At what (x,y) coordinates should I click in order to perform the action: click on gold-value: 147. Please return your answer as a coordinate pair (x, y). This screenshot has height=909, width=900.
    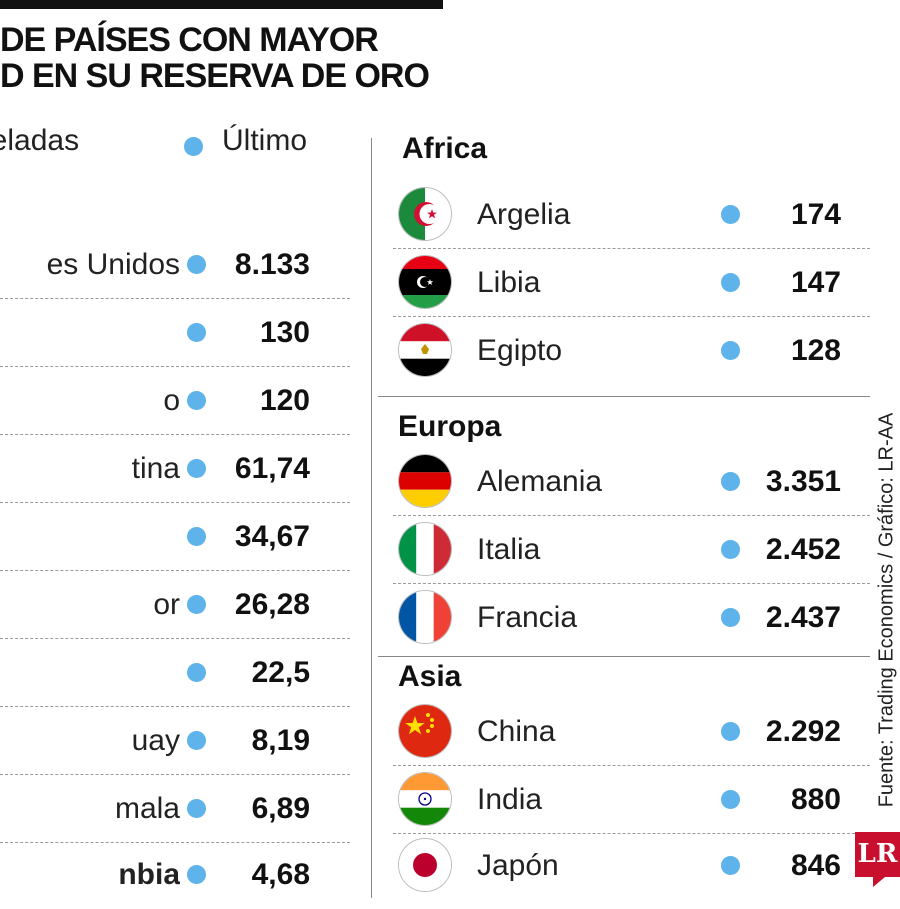
    Looking at the image, I should click on (815, 282).